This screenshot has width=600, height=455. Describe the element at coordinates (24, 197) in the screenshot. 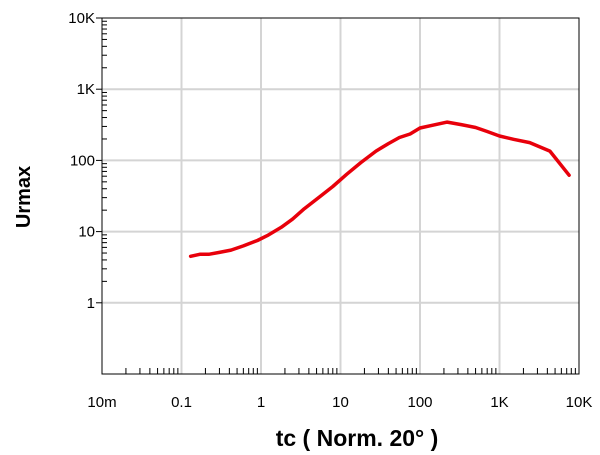

I see `y-axis-title: Urmax` at that location.